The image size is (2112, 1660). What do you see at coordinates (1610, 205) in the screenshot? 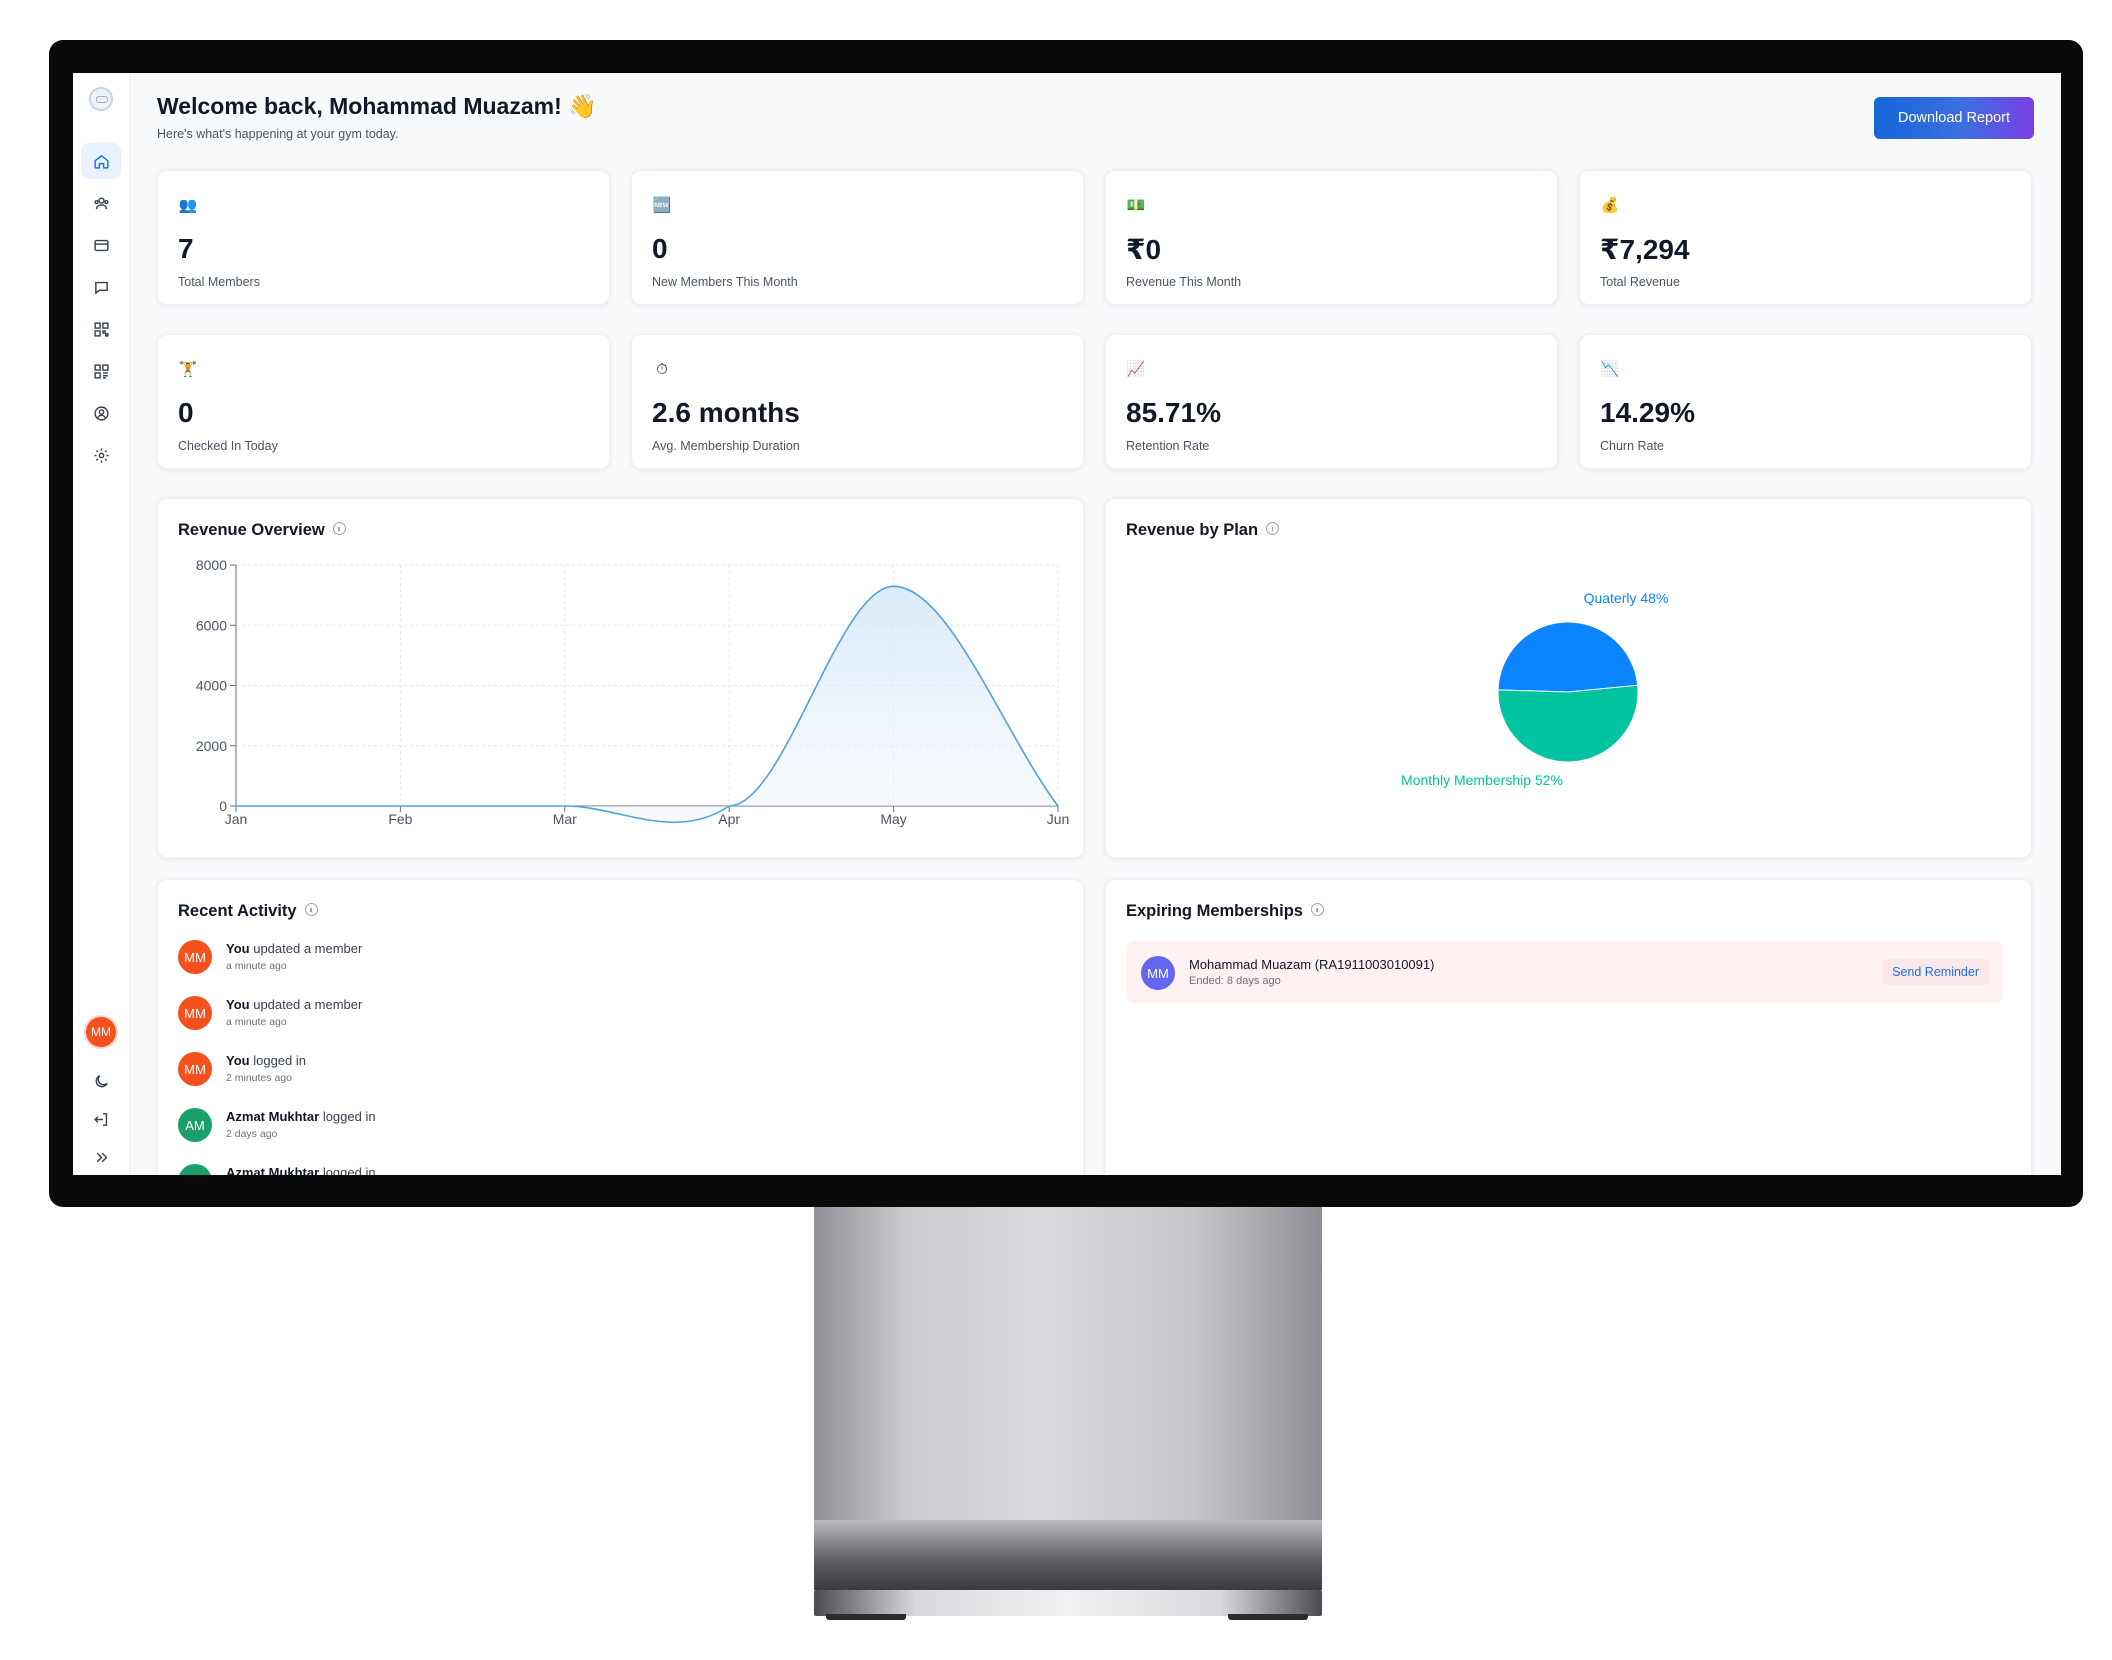
I see `money-bag-icon: 💰` at bounding box center [1610, 205].